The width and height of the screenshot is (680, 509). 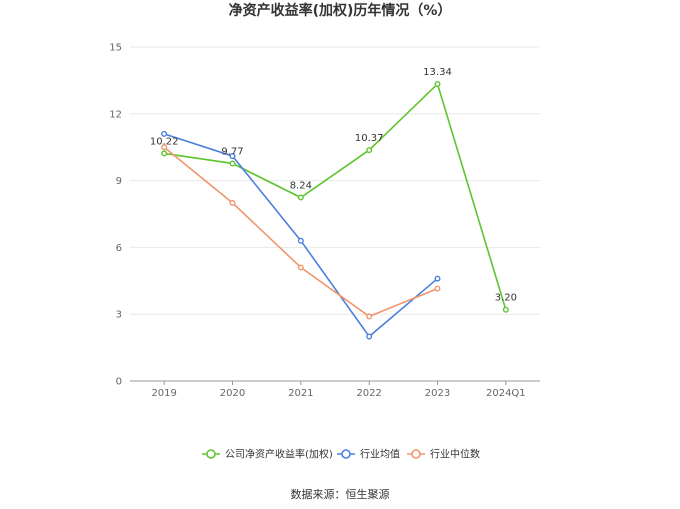 I want to click on y-tick-label: 0, so click(x=119, y=382).